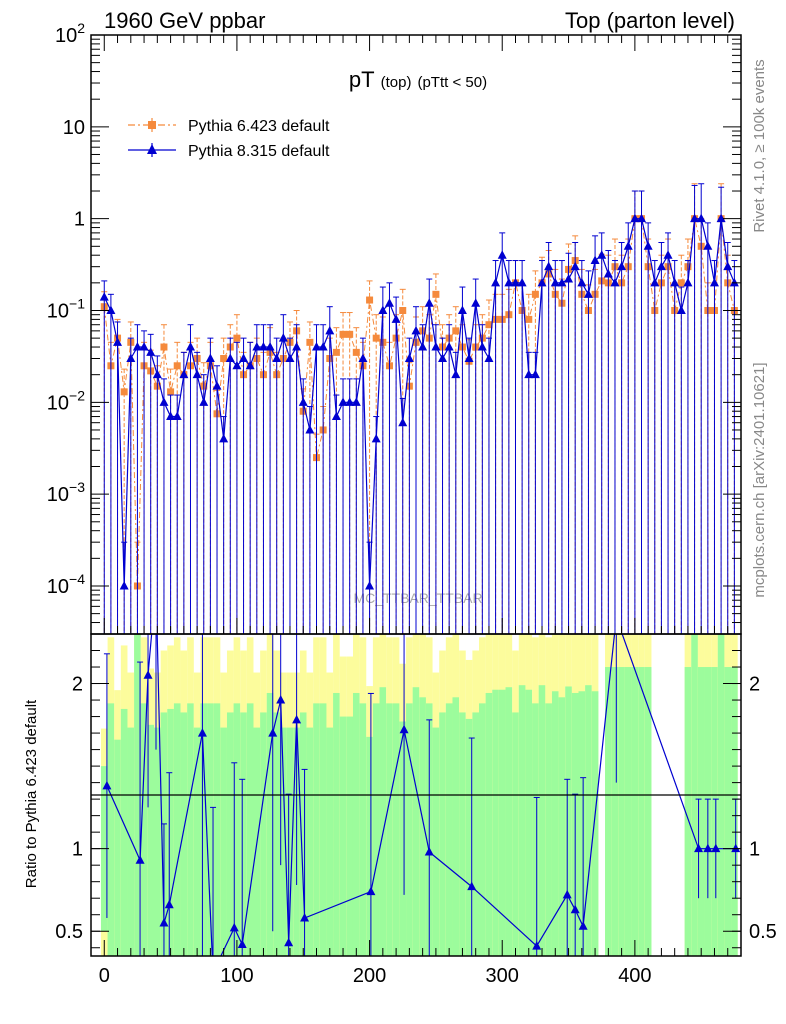  Describe the element at coordinates (259, 126) in the screenshot. I see `legend-label-pythia6: Pythia 6.423 default` at that location.